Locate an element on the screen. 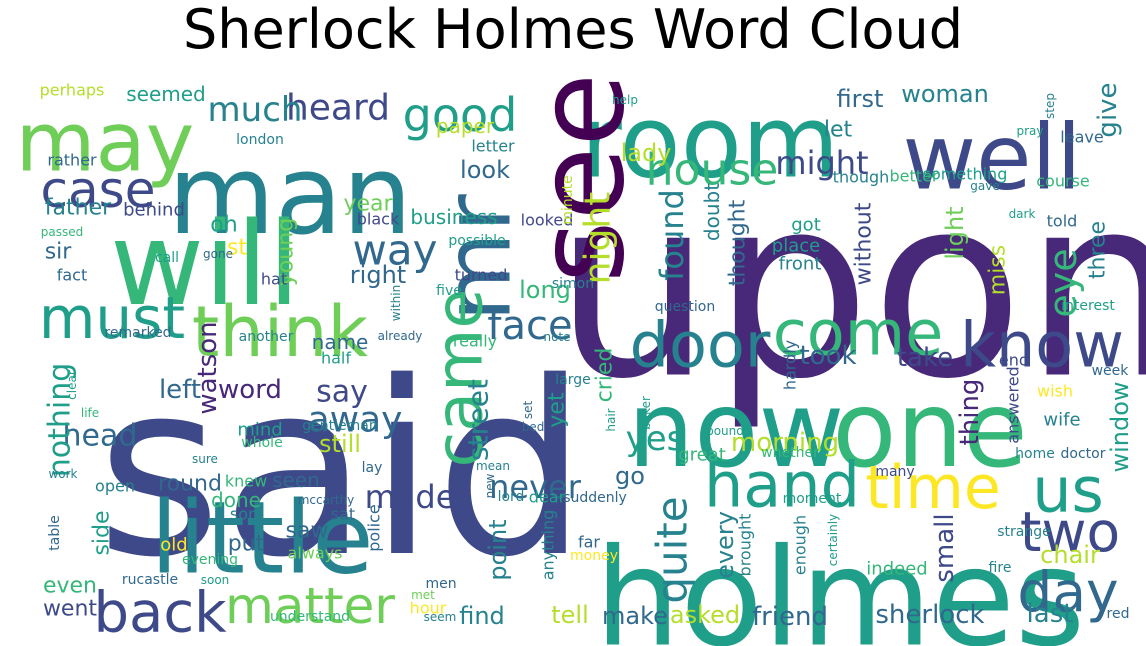  word-interest: interest is located at coordinates (1088, 306).